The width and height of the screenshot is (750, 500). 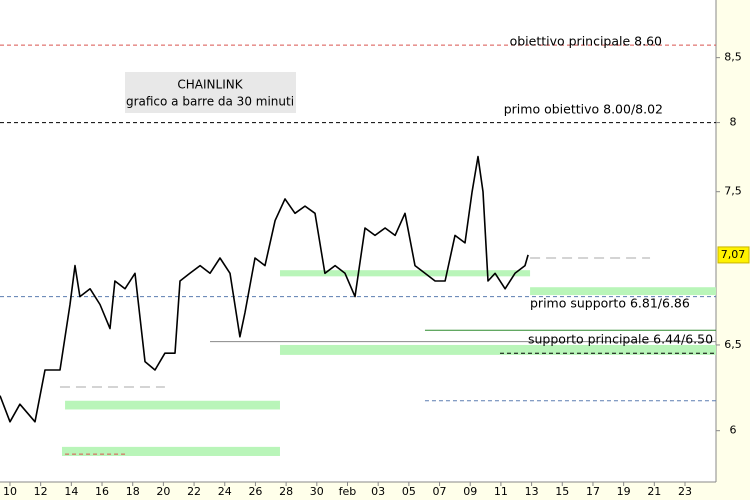 What do you see at coordinates (210, 85) in the screenshot?
I see `chart-title: CHAINLINK` at bounding box center [210, 85].